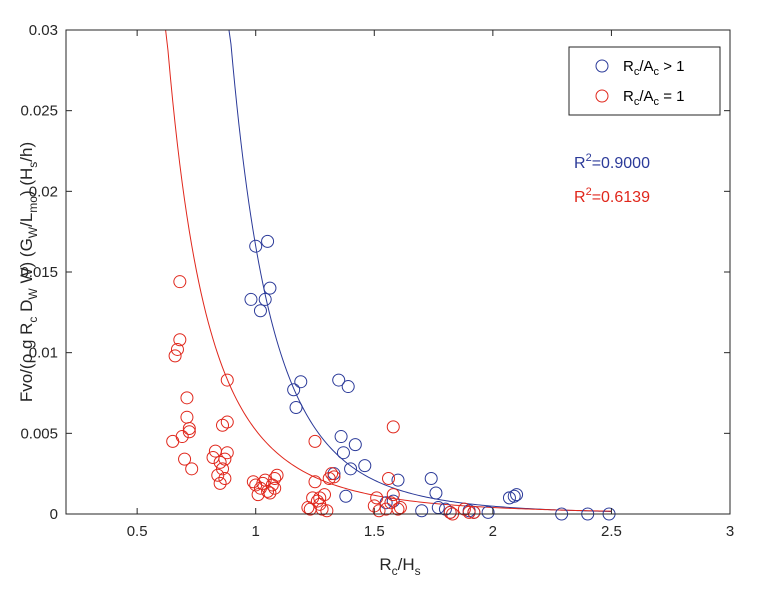 The image size is (760, 604). Describe the element at coordinates (493, 531) in the screenshot. I see `x-tick-label: 2` at that location.